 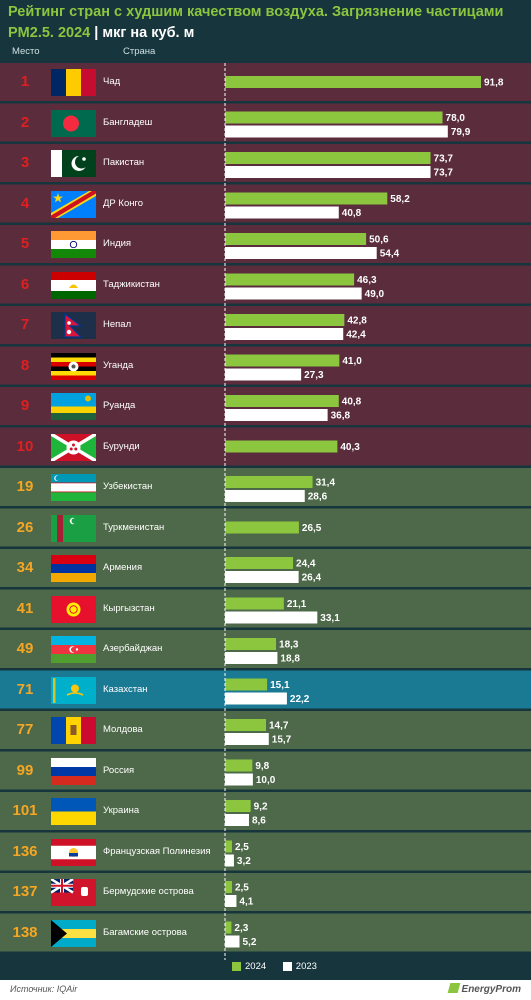 I want to click on rank-label: 3, so click(x=25, y=162).